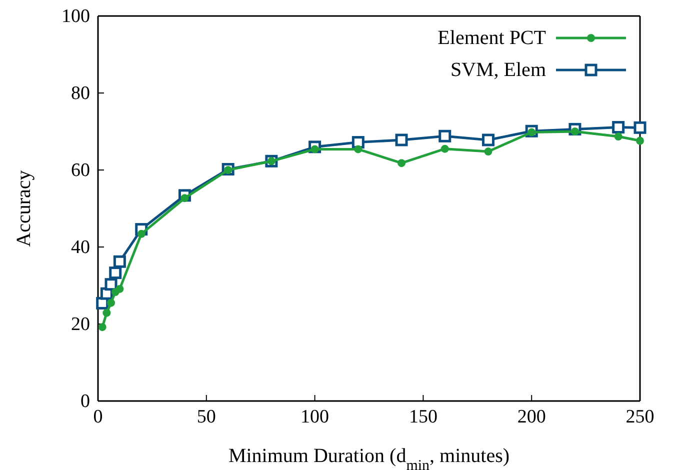 The width and height of the screenshot is (678, 470). I want to click on y-axis-title: Accuracy, so click(24, 208).